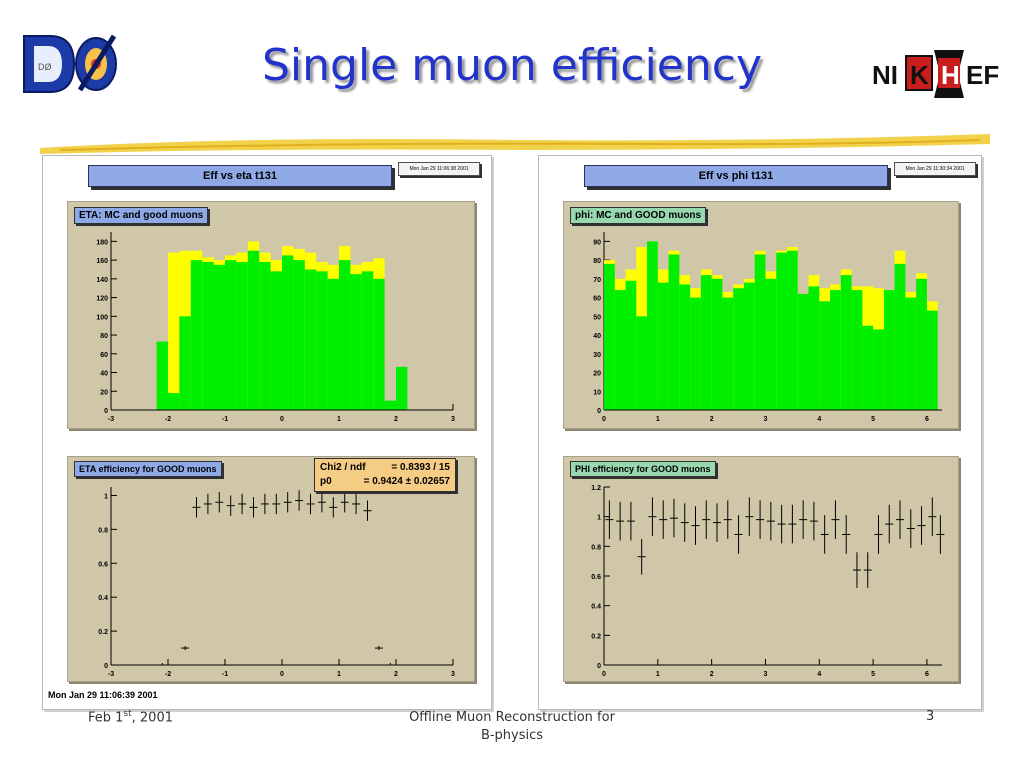  Describe the element at coordinates (453, 674) in the screenshot. I see `eta-eff-x-tick-label: 3` at that location.